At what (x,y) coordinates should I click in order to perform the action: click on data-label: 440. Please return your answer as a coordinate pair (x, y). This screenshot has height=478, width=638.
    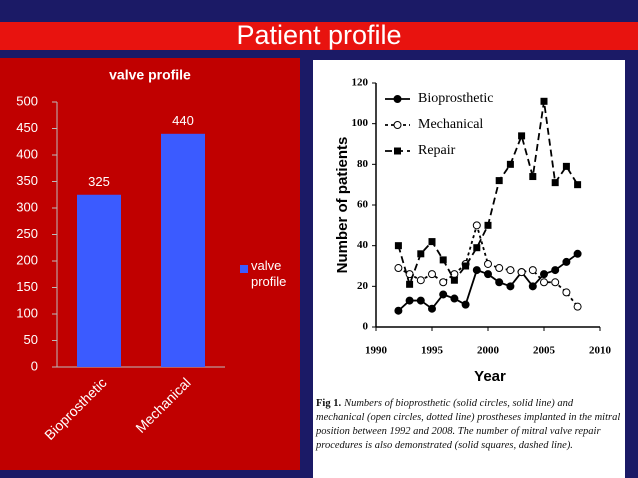
    Looking at the image, I should click on (183, 120).